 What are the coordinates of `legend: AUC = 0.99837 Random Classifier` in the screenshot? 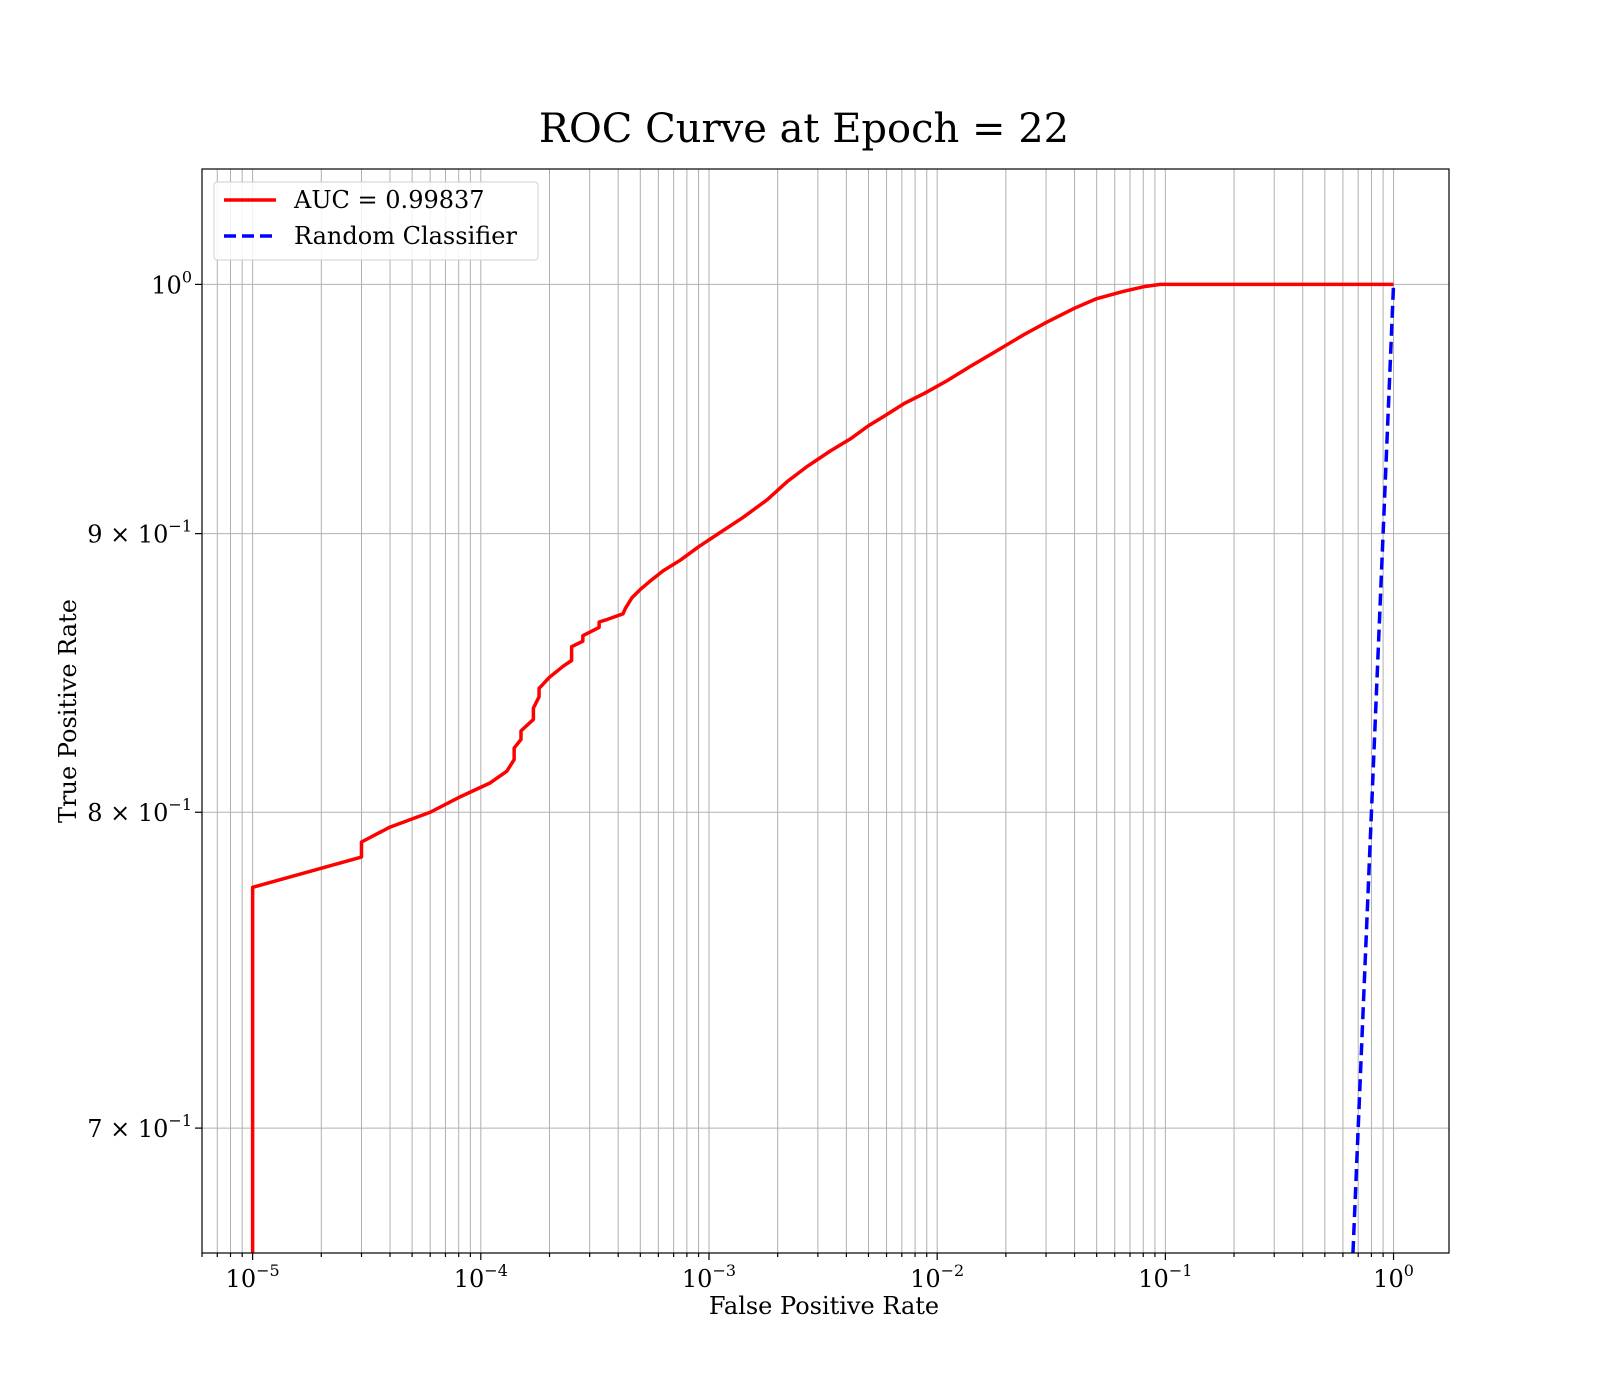 It's located at (376, 221).